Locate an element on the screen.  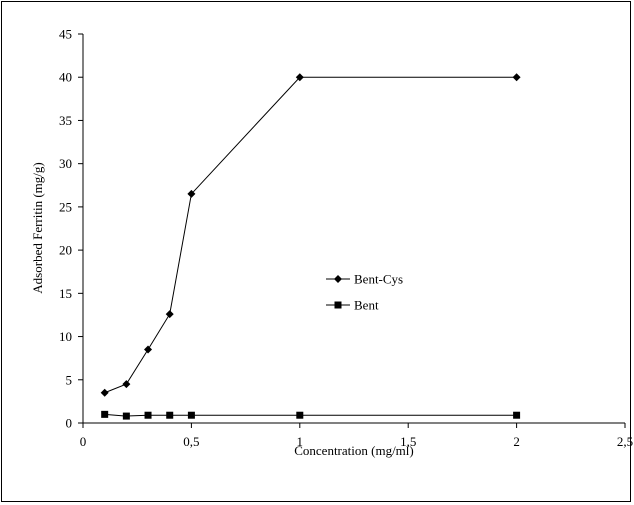
y-tick-label: 5 is located at coordinates (69, 379).